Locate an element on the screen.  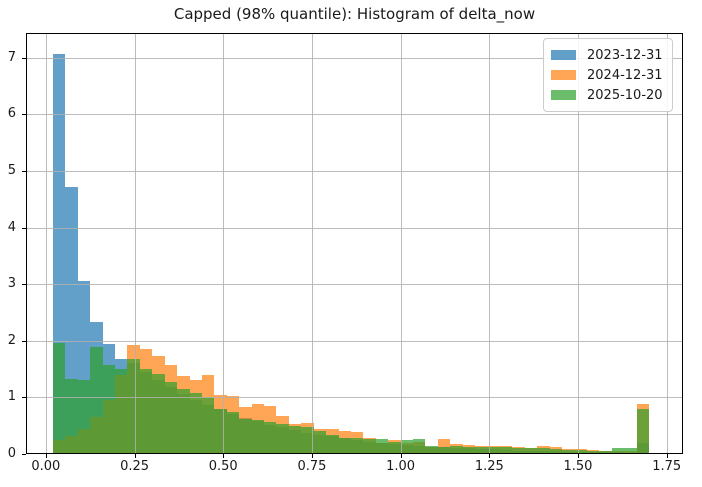
x-tick-label: 1.25 is located at coordinates (489, 466).